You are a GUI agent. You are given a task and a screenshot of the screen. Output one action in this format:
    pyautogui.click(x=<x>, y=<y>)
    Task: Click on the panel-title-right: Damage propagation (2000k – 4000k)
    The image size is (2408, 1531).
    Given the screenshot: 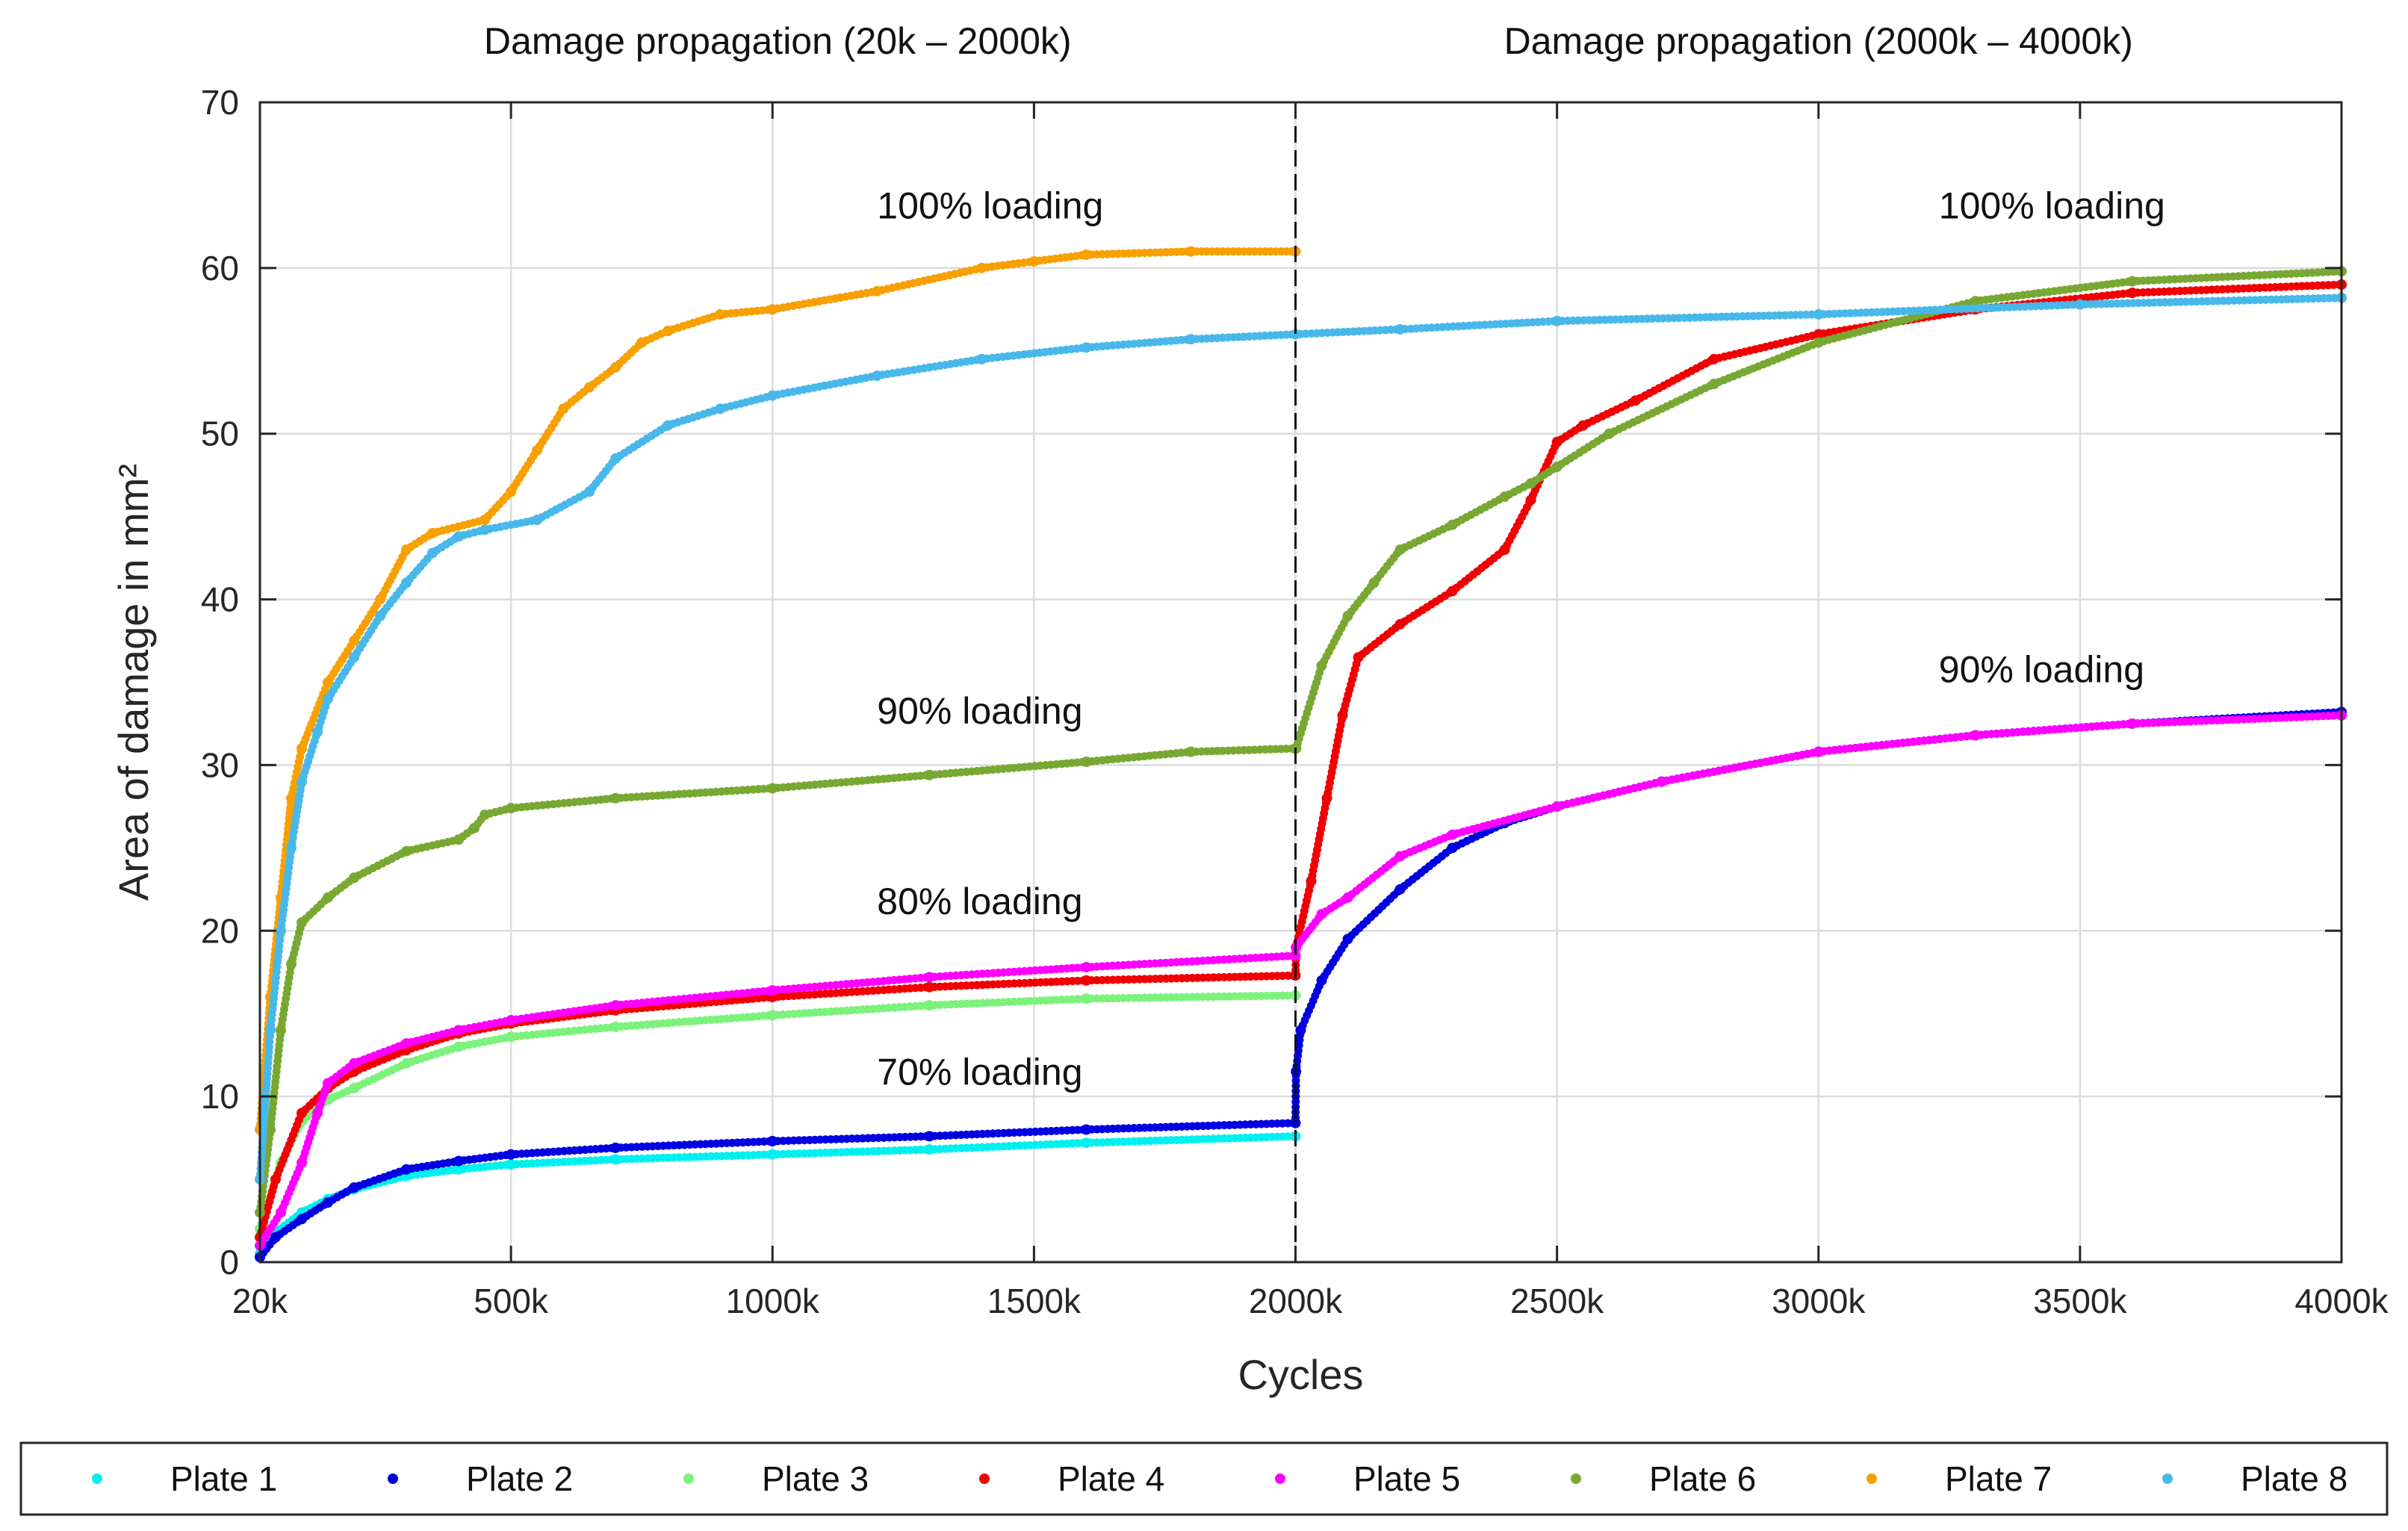 What is the action you would take?
    pyautogui.click(x=1819, y=41)
    